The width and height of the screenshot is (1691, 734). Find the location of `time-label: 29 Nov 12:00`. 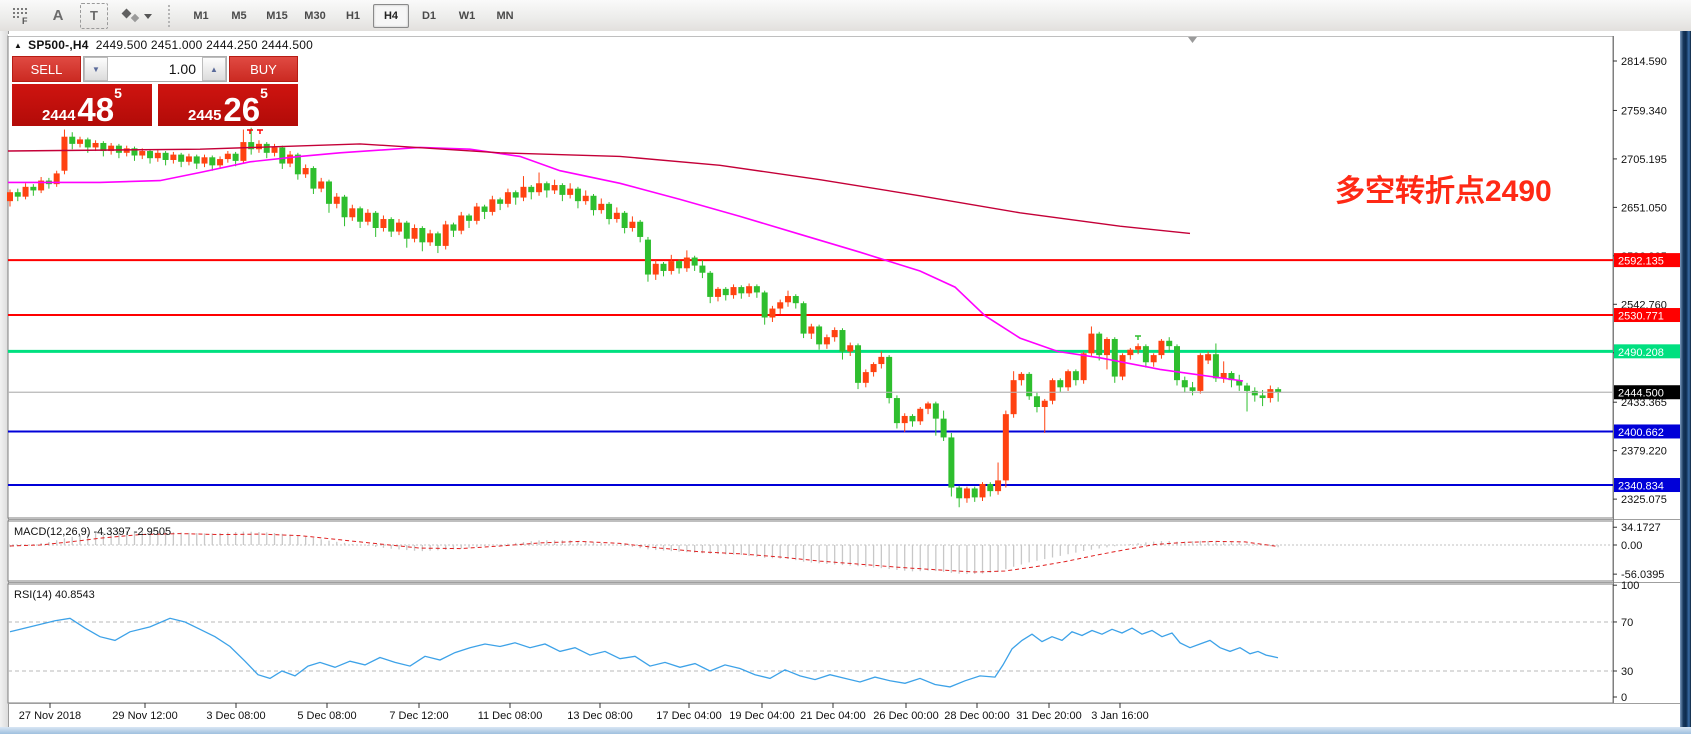

time-label: 29 Nov 12:00 is located at coordinates (144, 716).